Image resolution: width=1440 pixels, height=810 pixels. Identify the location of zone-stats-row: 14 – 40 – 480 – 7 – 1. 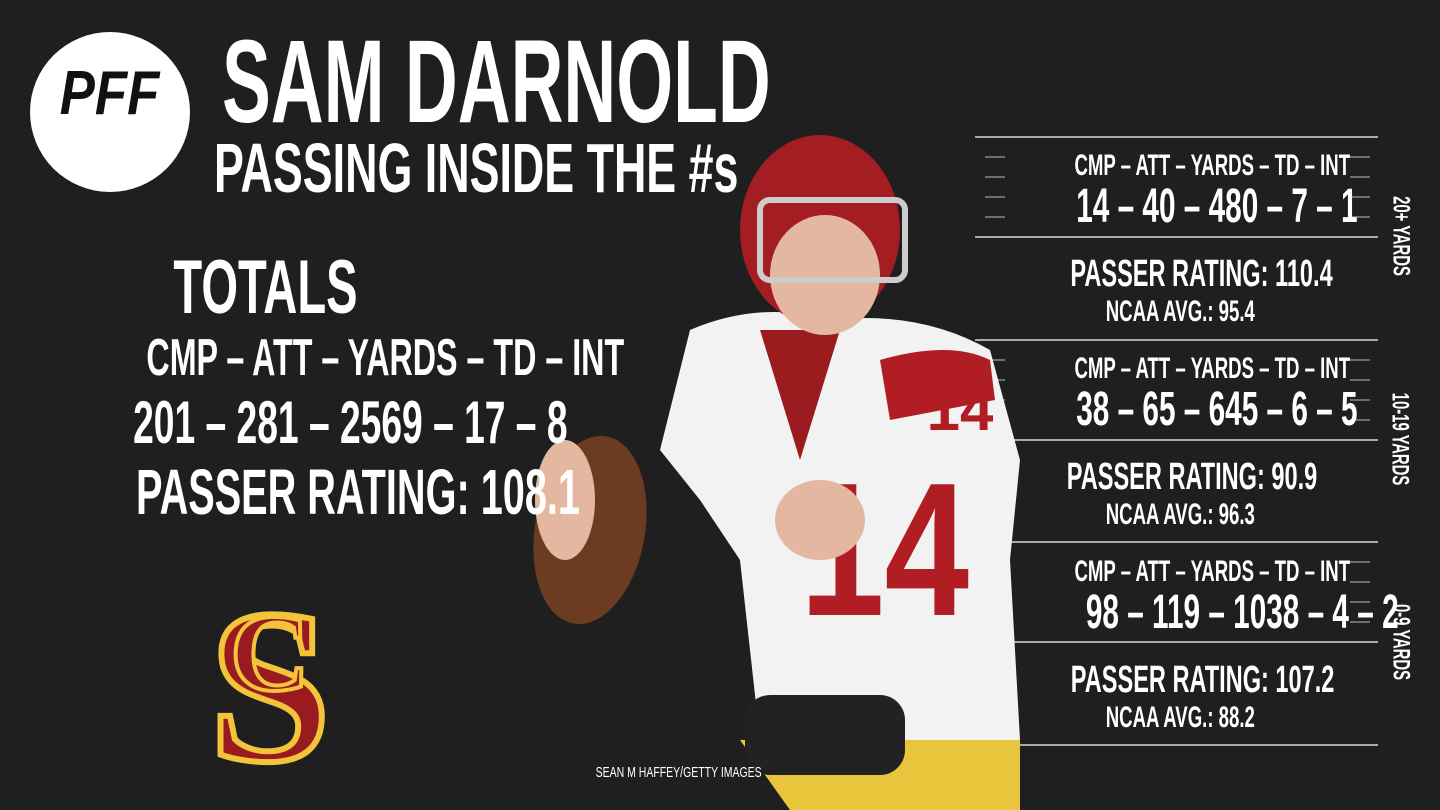
(1180, 206).